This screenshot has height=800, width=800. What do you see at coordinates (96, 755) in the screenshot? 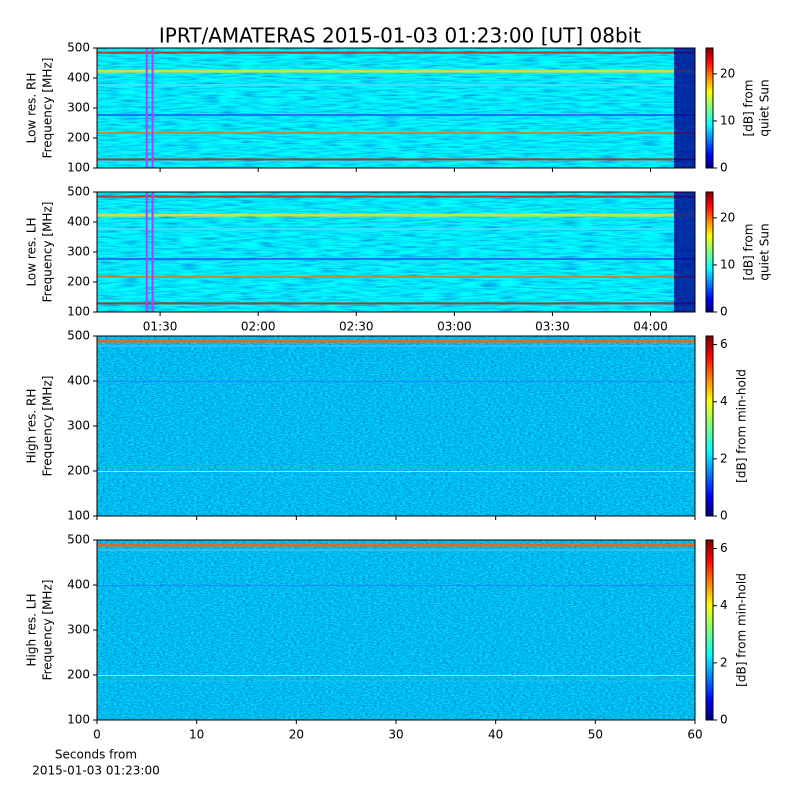
I see `x-axis-label: Seconds from` at bounding box center [96, 755].